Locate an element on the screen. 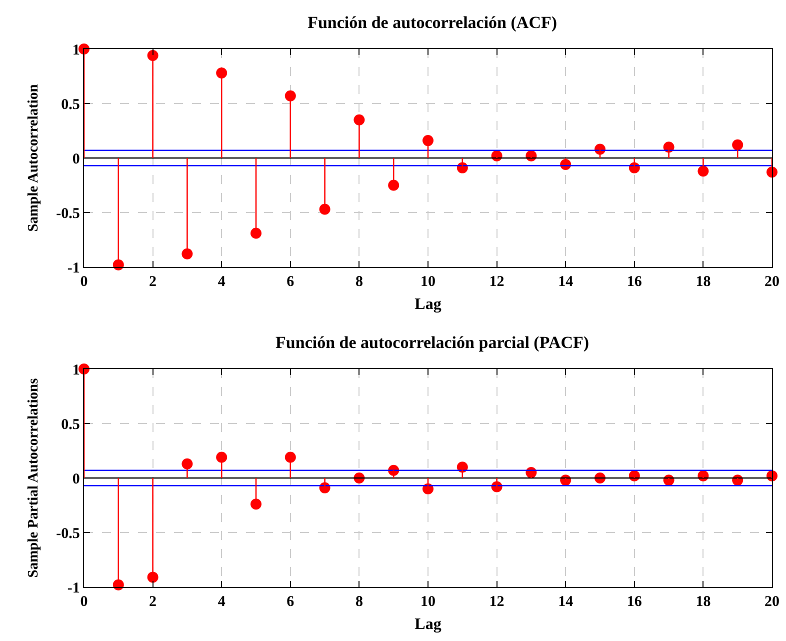 The image size is (786, 641). y-axis-title: Sample Partial Autocorrelations is located at coordinates (34, 478).